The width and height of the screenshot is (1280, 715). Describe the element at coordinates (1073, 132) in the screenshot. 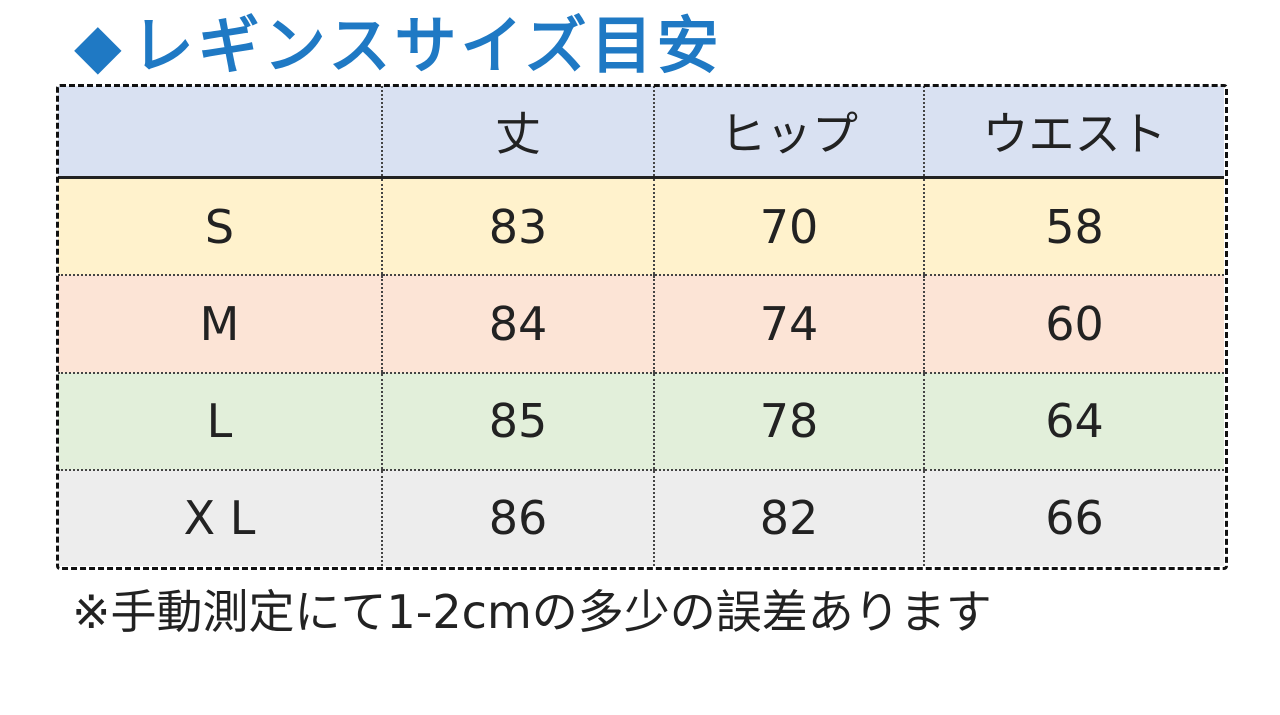

I see `header-cell-waist: ウエスト` at that location.